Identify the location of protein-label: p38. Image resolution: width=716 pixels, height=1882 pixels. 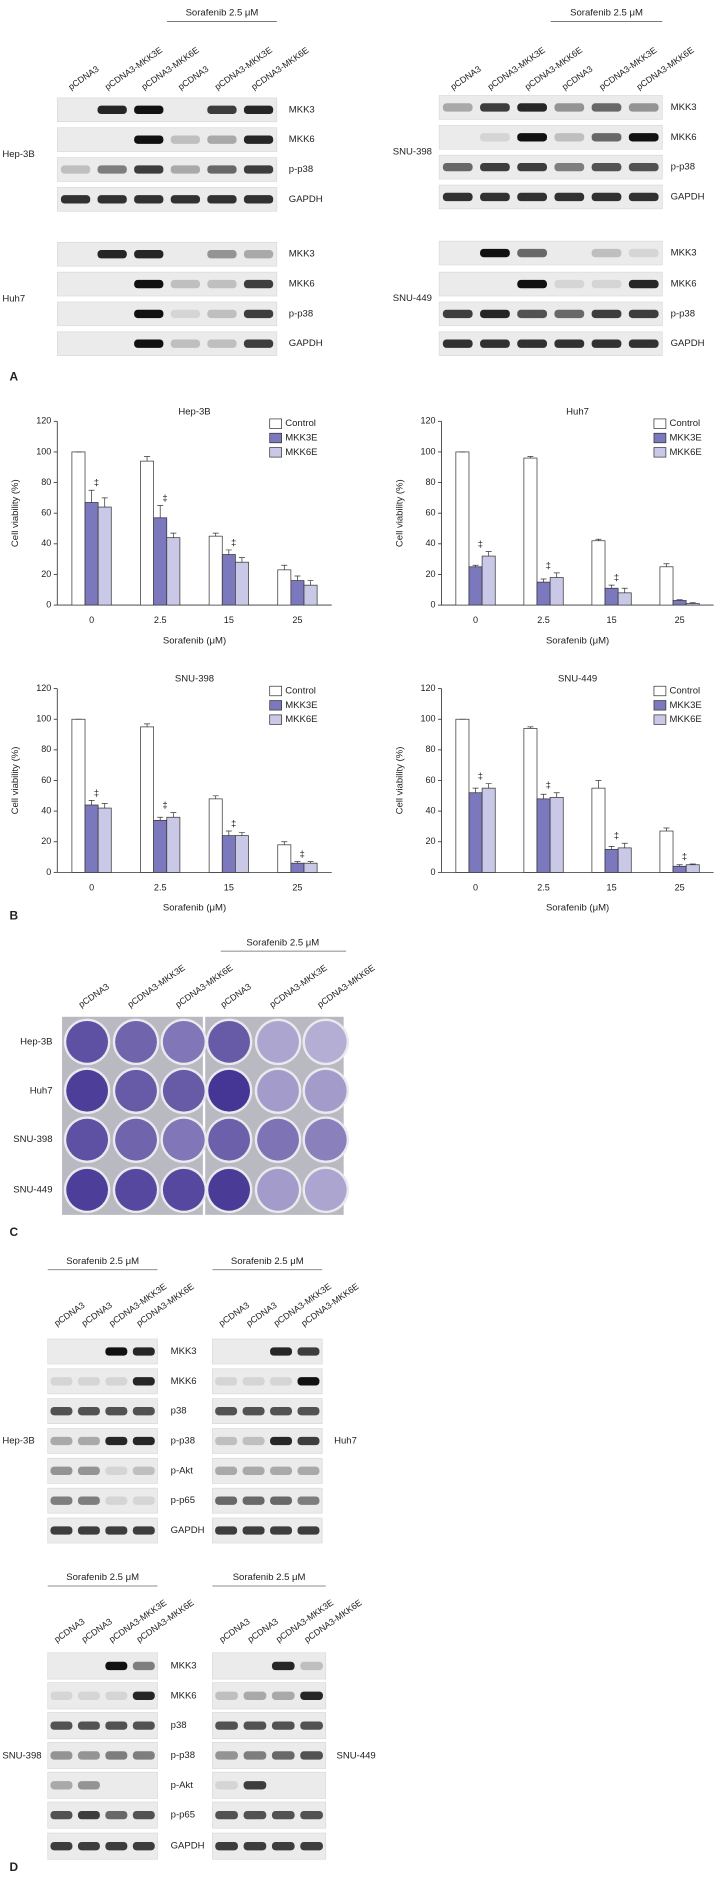
(179, 1725).